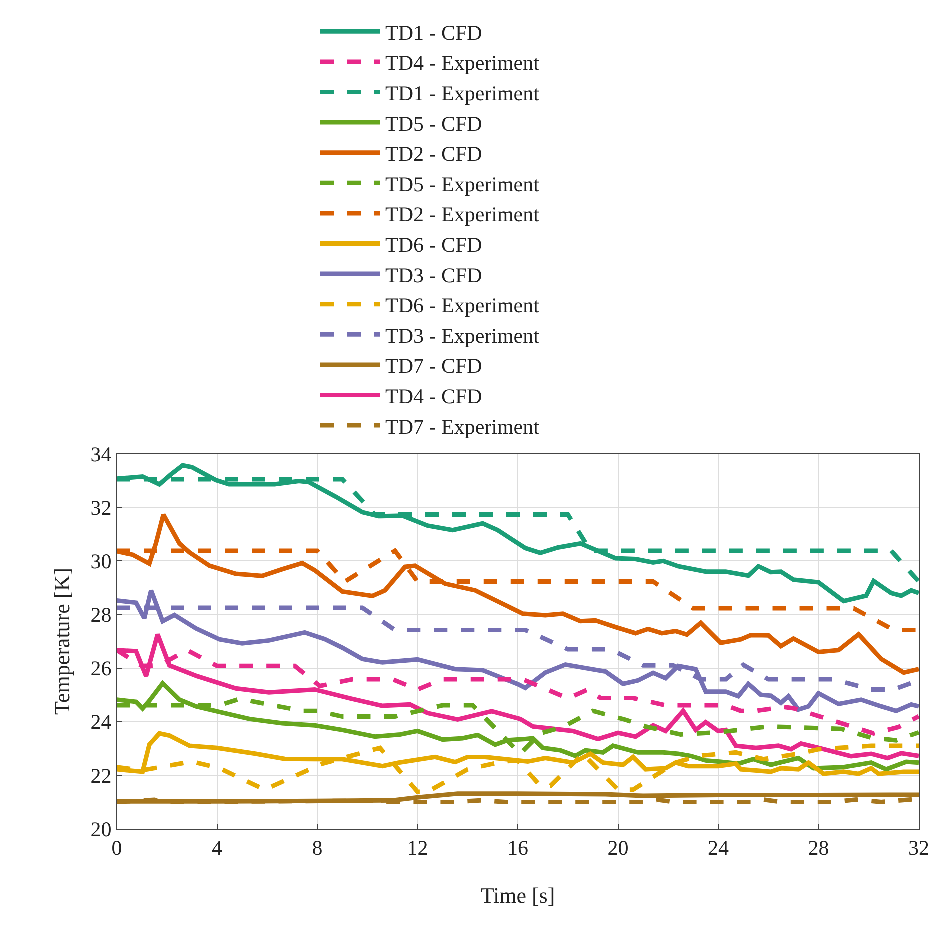 The width and height of the screenshot is (942, 937). Describe the element at coordinates (101, 454) in the screenshot. I see `y-tick-label: 34` at that location.